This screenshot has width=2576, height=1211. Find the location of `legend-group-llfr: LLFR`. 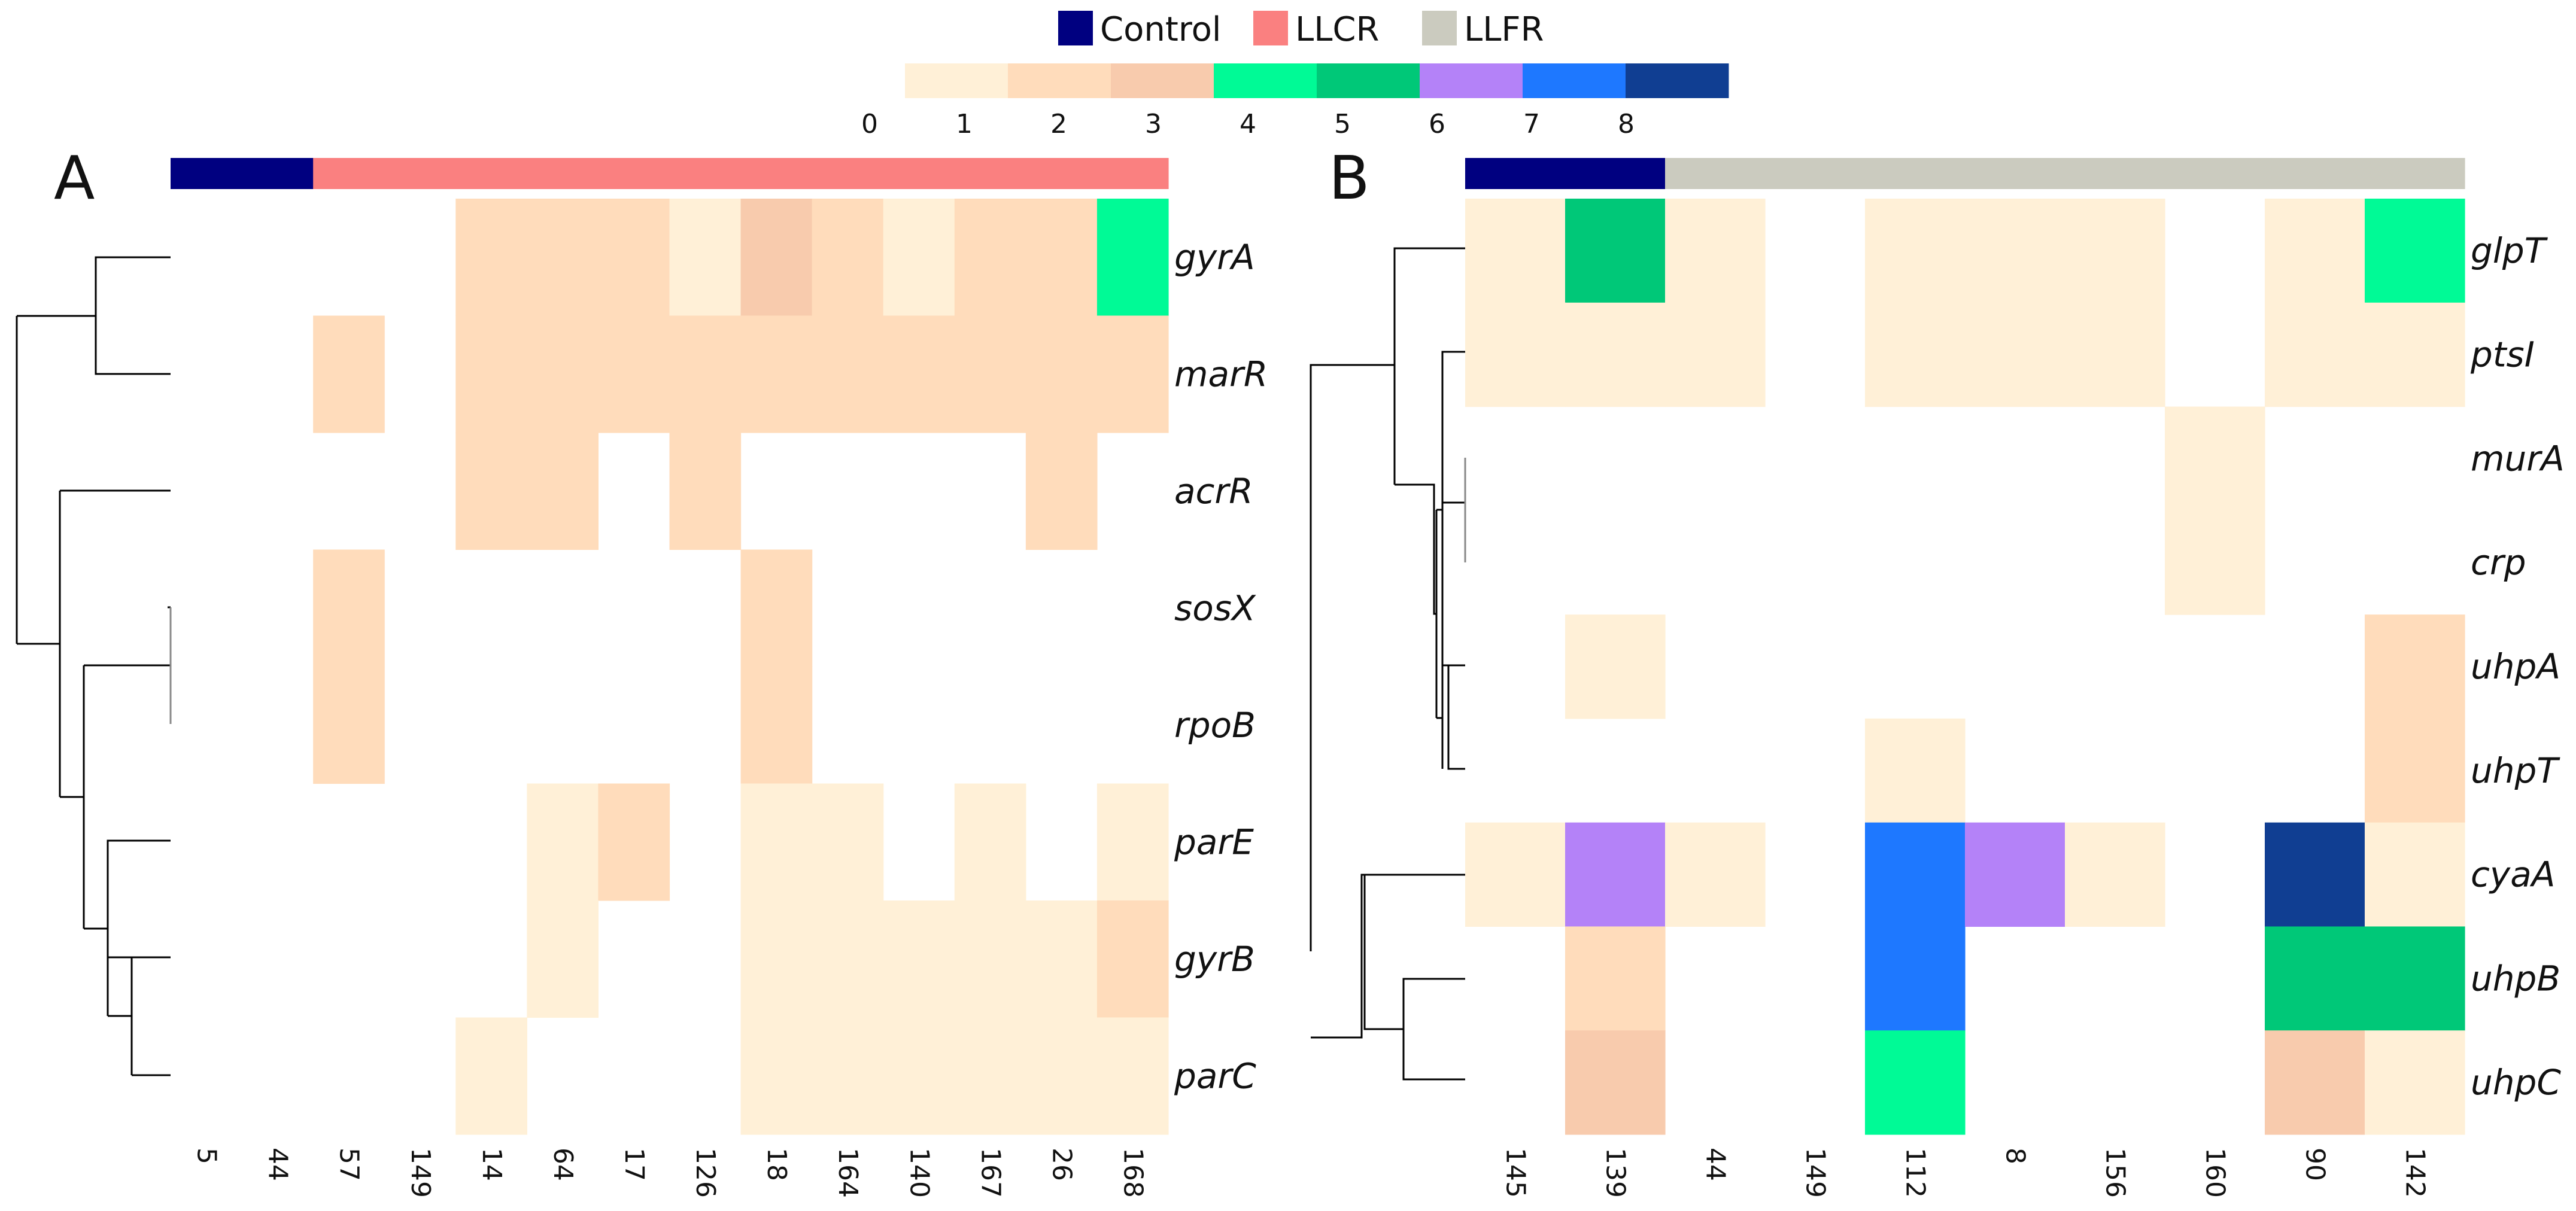

legend-group-llfr: LLFR is located at coordinates (1483, 30).